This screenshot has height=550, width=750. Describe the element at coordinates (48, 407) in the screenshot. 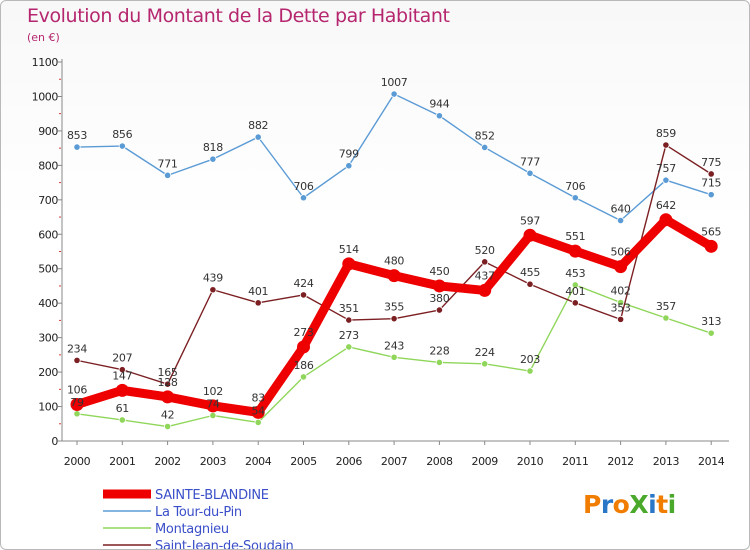

I see `y-tick-label: 100` at that location.